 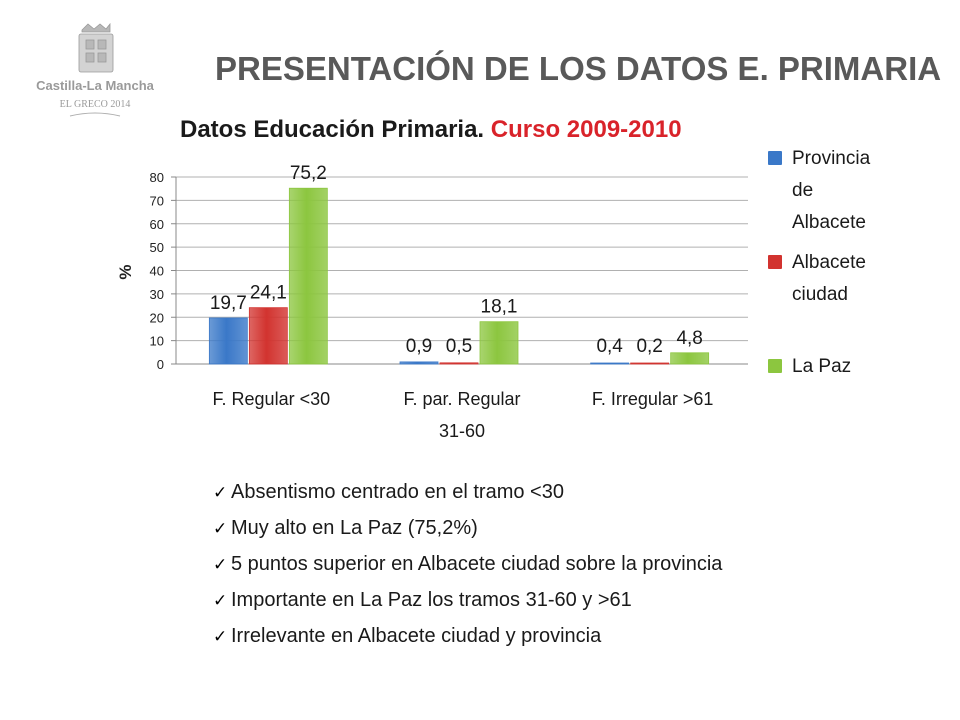 What do you see at coordinates (96, 47) in the screenshot?
I see `coat-of-arms-icon` at bounding box center [96, 47].